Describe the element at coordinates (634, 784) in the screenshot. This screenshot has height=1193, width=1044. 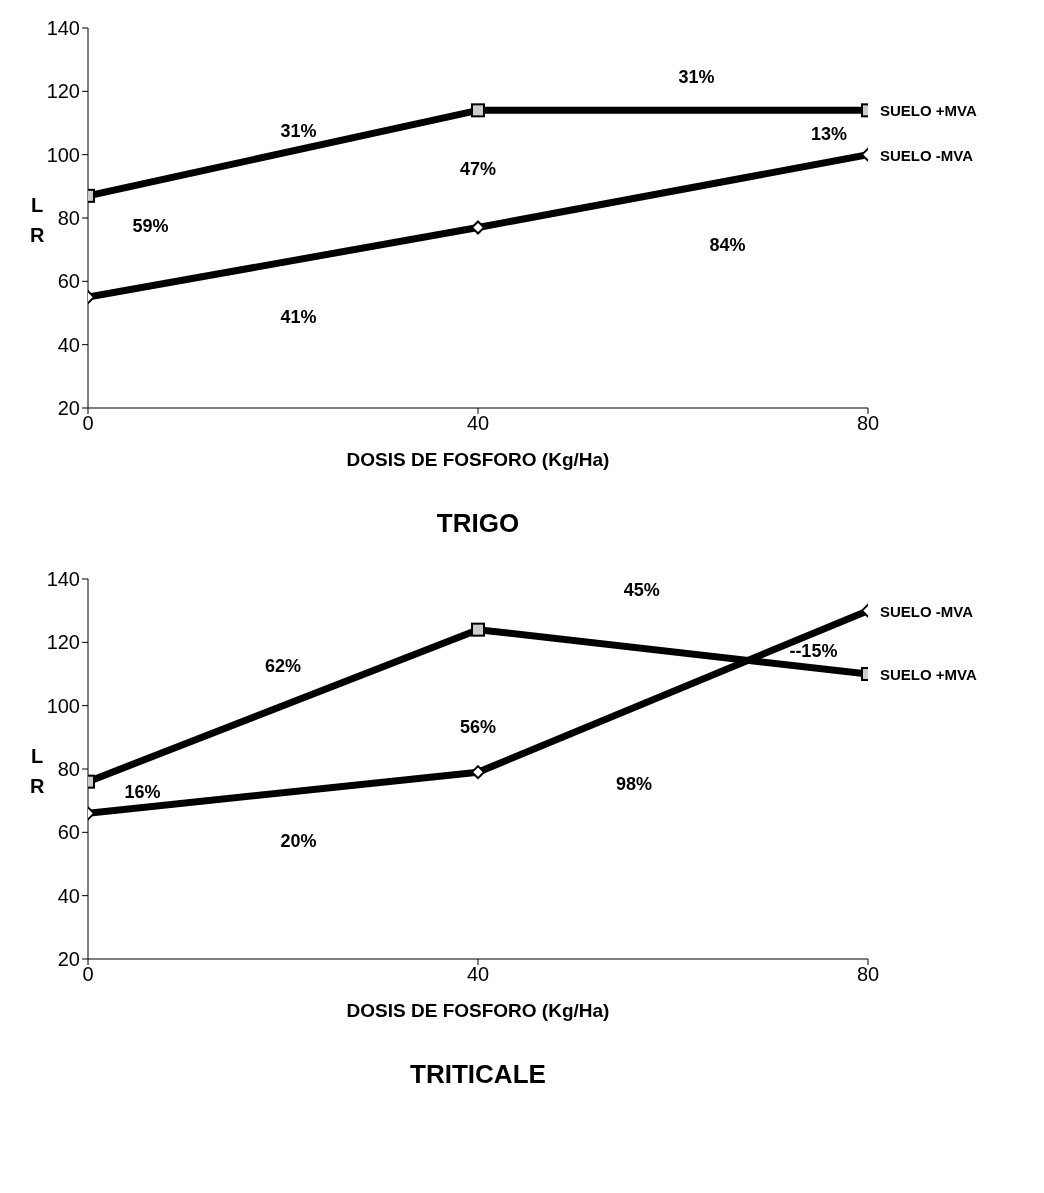
I see `annotation: 98%` at that location.